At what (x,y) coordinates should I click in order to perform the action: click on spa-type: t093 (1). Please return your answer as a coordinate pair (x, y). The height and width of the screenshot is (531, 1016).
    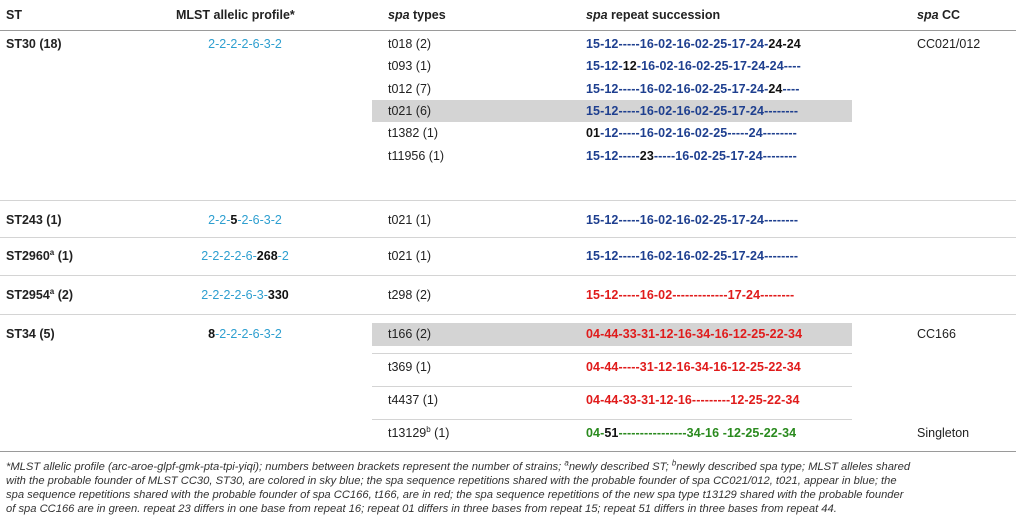
    Looking at the image, I should click on (409, 66).